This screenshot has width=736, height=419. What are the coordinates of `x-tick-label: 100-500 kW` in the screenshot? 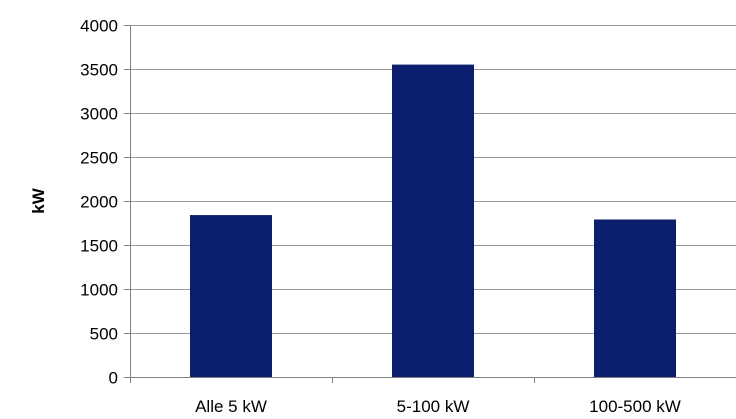 It's located at (635, 406).